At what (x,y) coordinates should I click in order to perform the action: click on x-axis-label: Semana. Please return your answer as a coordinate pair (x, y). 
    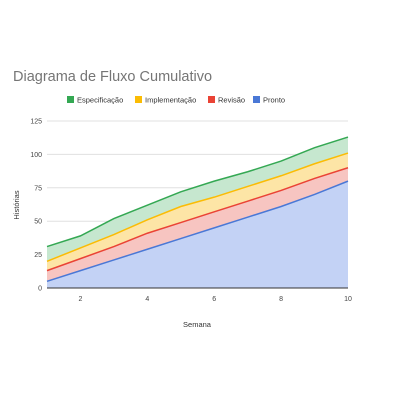
    Looking at the image, I should click on (197, 324).